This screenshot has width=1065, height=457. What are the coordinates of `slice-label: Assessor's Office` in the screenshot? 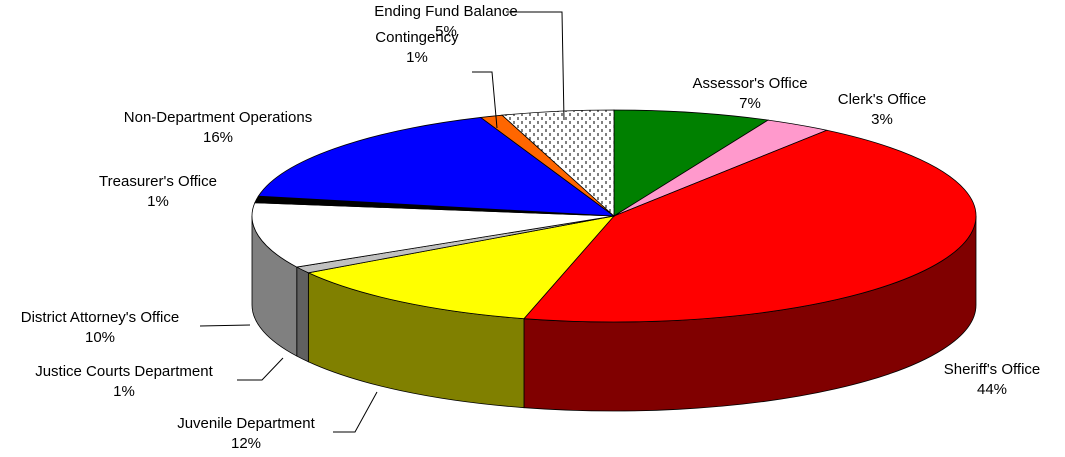 It's located at (749, 83).